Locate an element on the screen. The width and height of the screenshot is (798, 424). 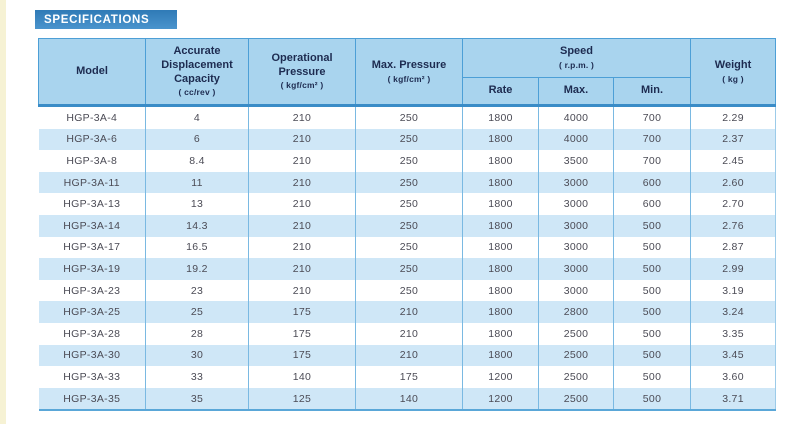
column-header-speed: Speed ( r.p.m. ) is located at coordinates (576, 58).